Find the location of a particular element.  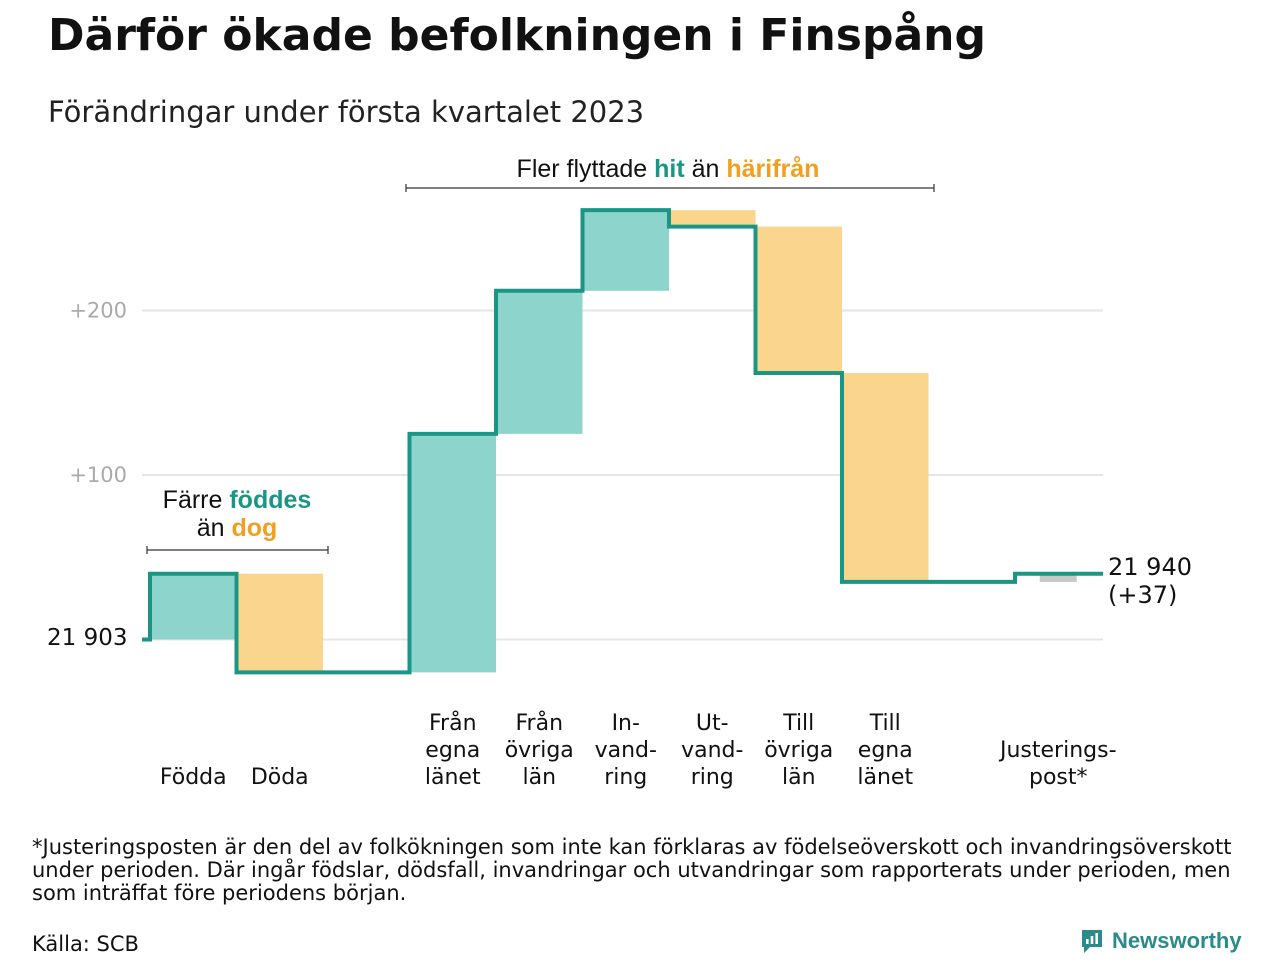

migration-annotation-part: härifrån is located at coordinates (772, 169).